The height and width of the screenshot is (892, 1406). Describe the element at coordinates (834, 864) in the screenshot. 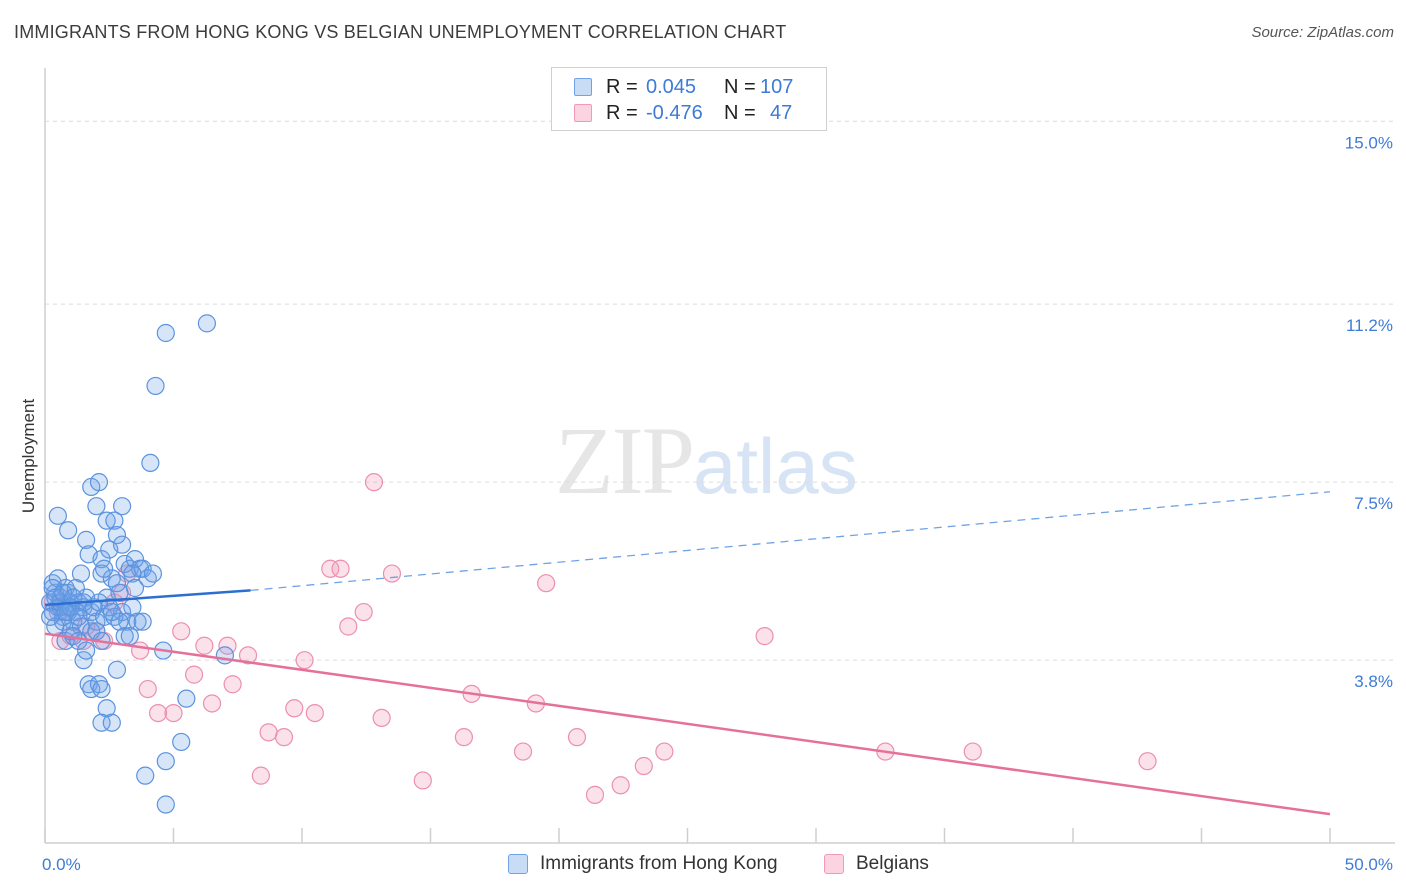

I see `bottom-legend-swatch-belgians` at that location.